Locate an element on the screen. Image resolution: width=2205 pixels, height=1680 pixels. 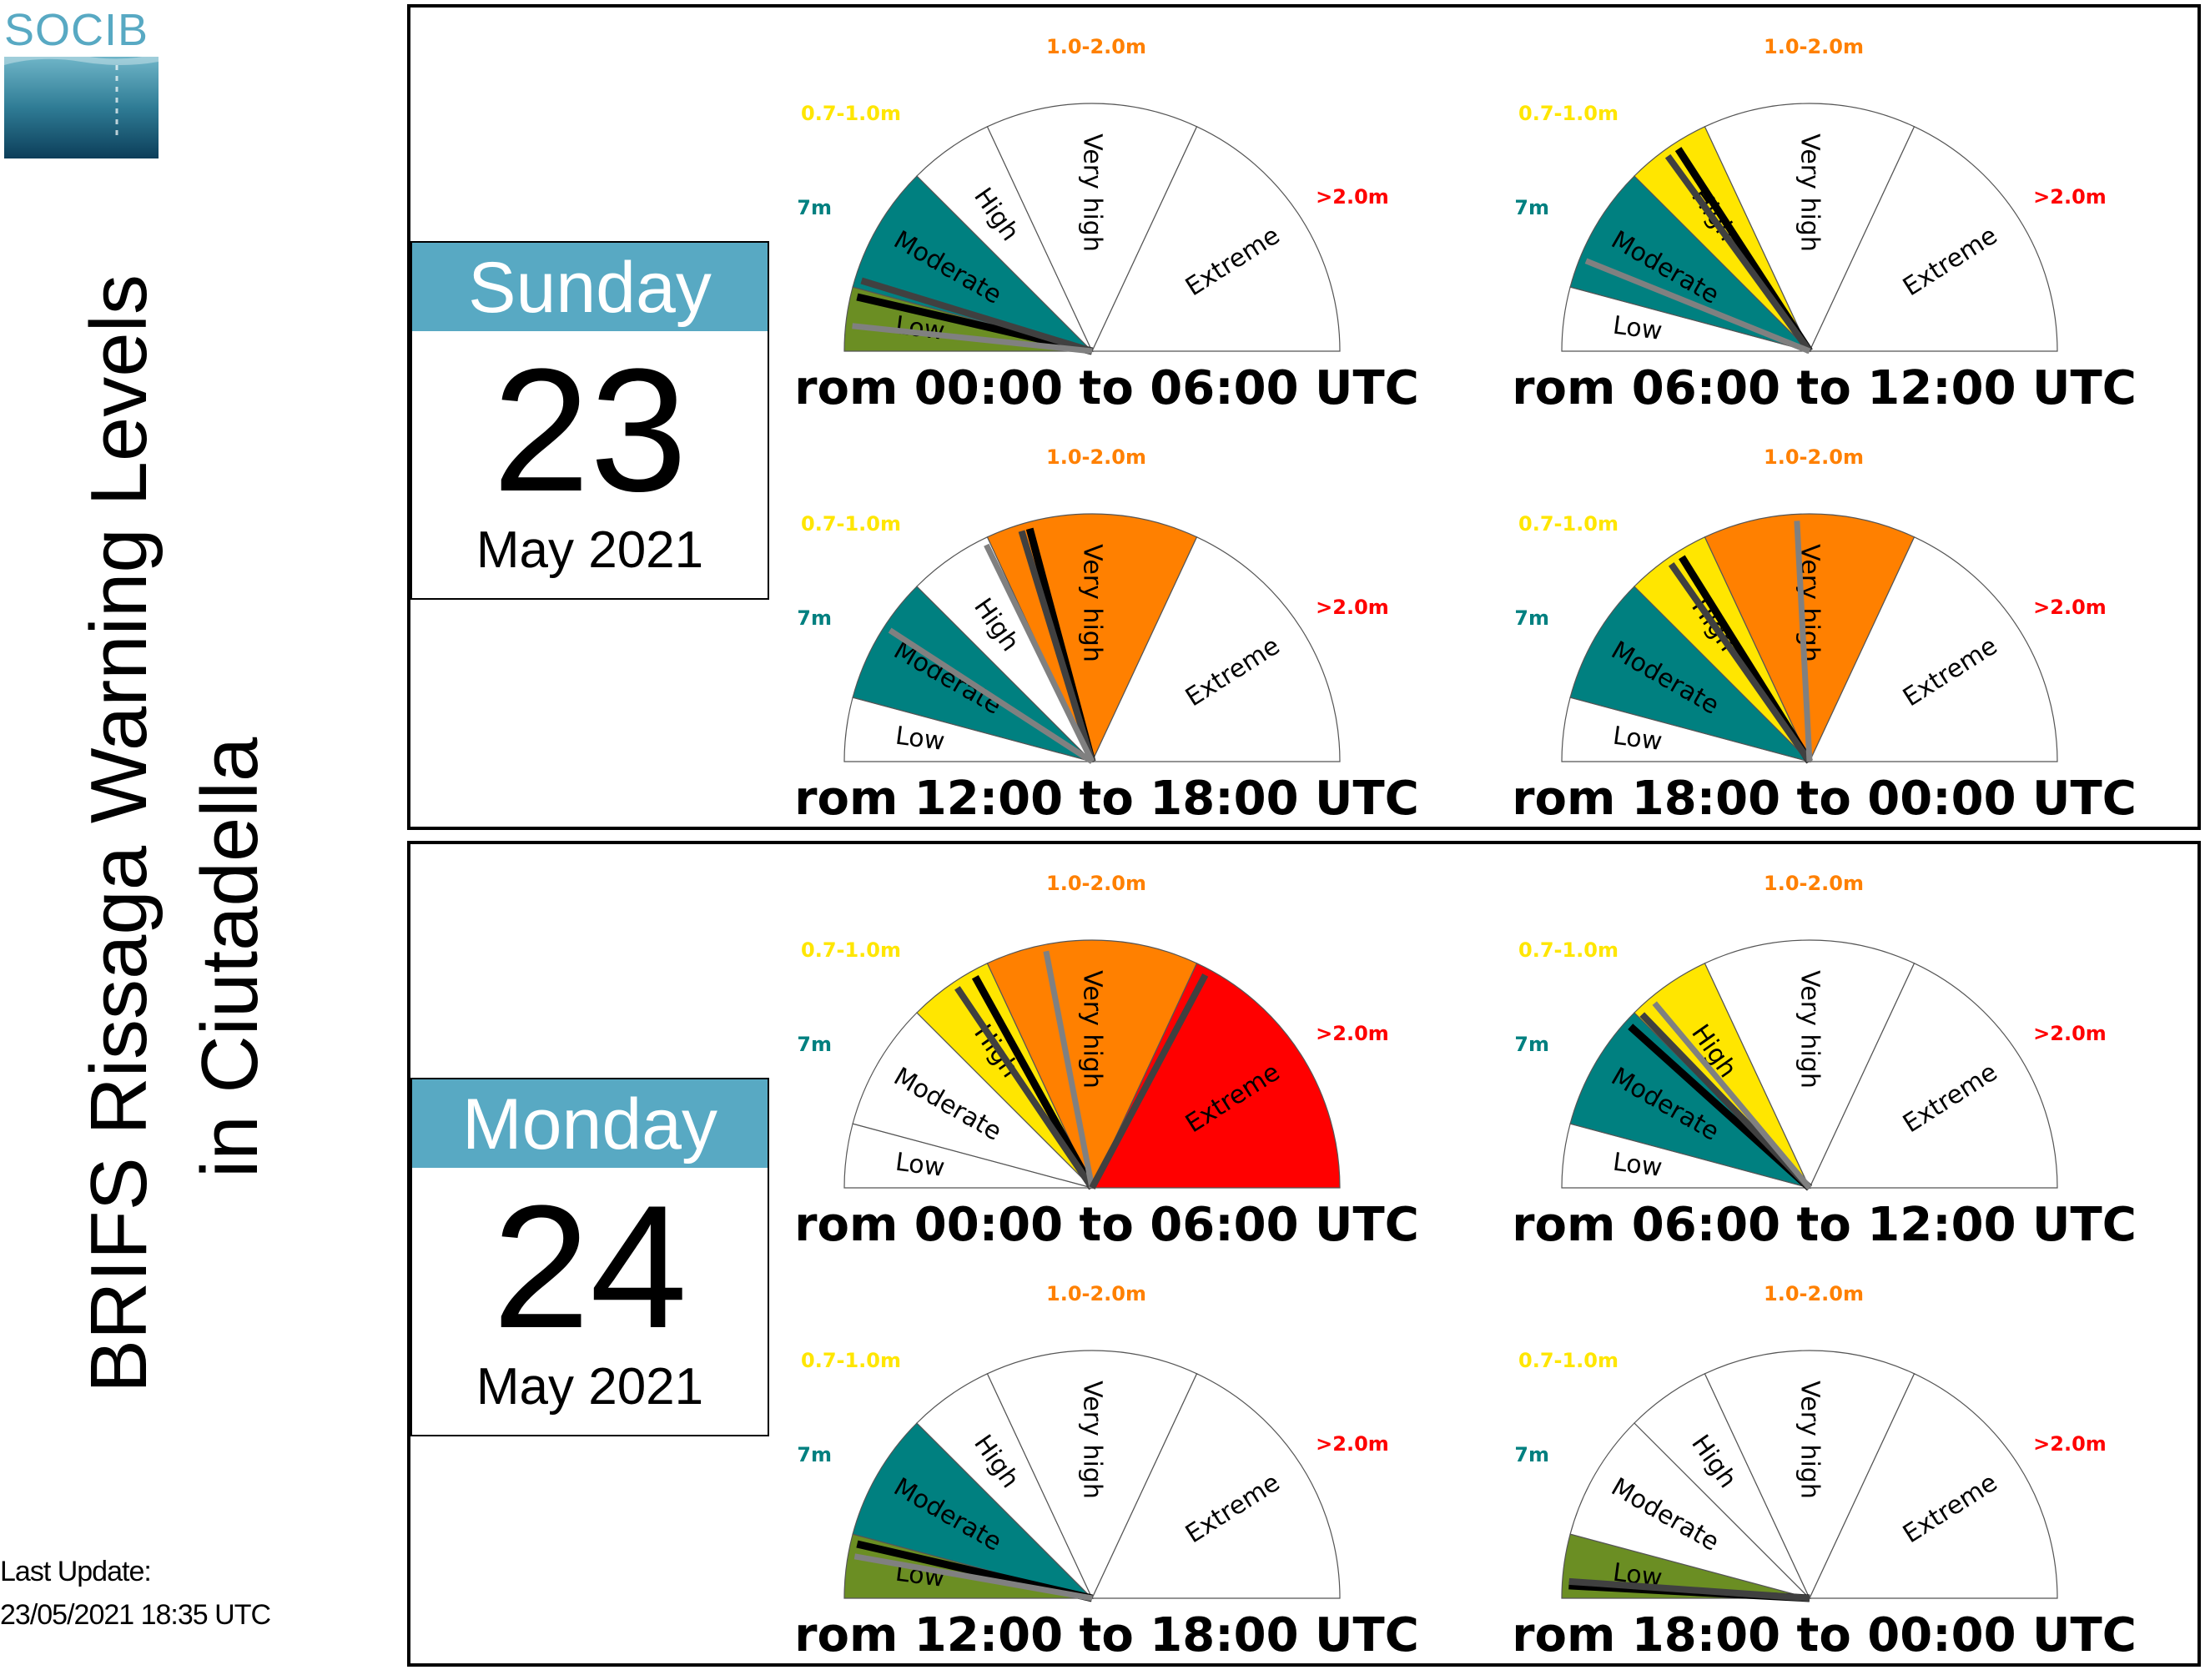
socib-logo-graphic: SOCIB is located at coordinates (81, 81).